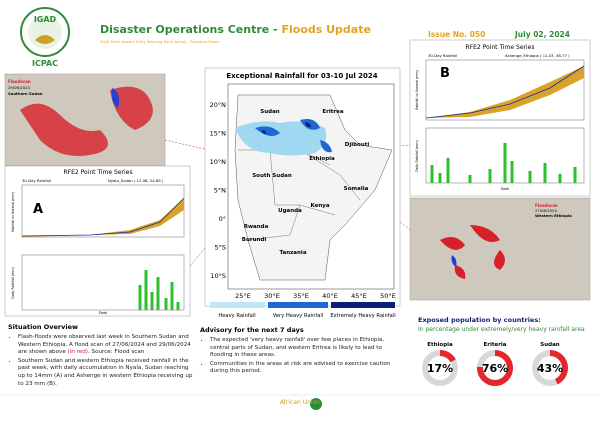 Image resolution: width=600 pixels, height=424 pixels. What do you see at coordinates (218, 162) in the screenshot?
I see `lat-label: 10°N` at bounding box center [218, 162].